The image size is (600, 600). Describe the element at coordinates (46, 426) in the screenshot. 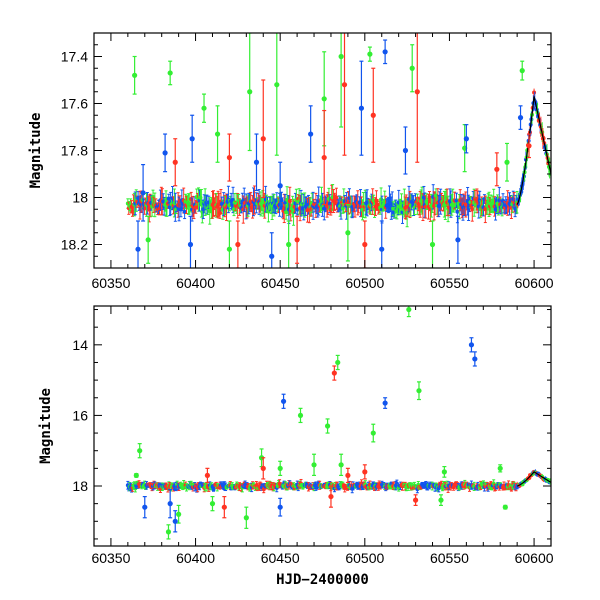

I see `bottom-y-axis-label: Magnitude` at that location.